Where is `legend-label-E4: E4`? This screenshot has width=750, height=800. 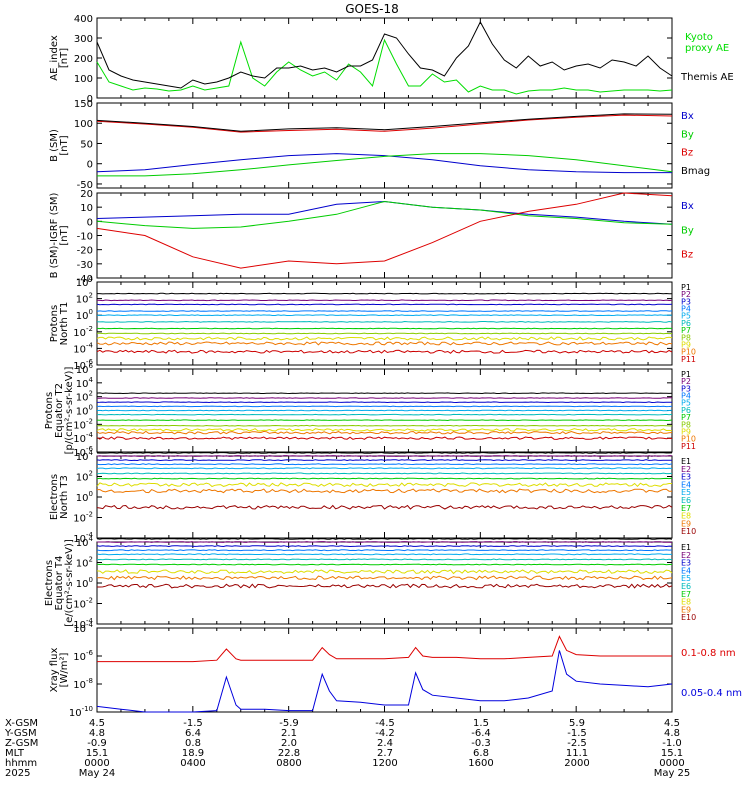 legend-label-E4: E4 is located at coordinates (686, 570).